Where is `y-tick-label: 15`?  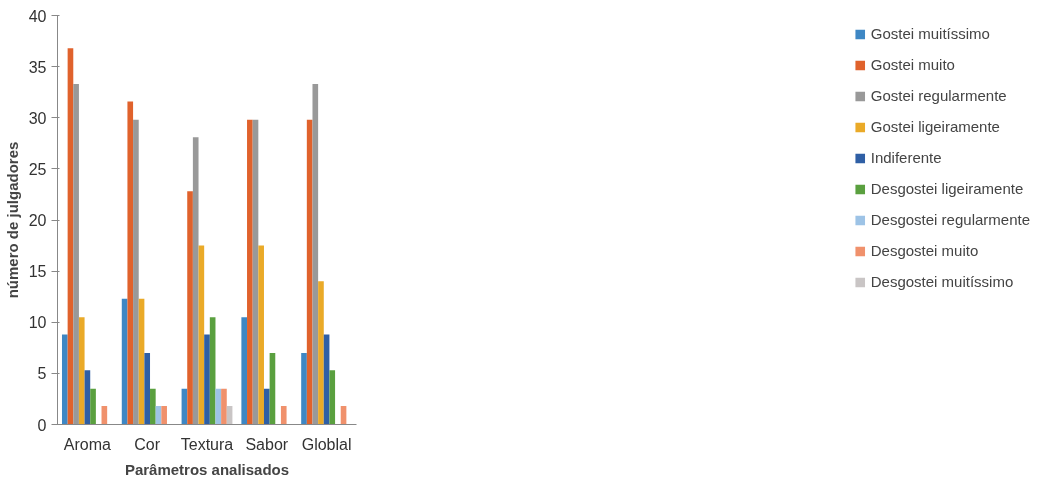 y-tick-label: 15 is located at coordinates (37, 272).